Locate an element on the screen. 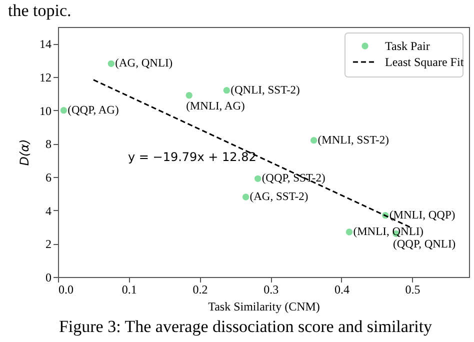 This screenshot has width=474, height=342. annotation: y = −19.79x + 12.82 is located at coordinates (192, 157).